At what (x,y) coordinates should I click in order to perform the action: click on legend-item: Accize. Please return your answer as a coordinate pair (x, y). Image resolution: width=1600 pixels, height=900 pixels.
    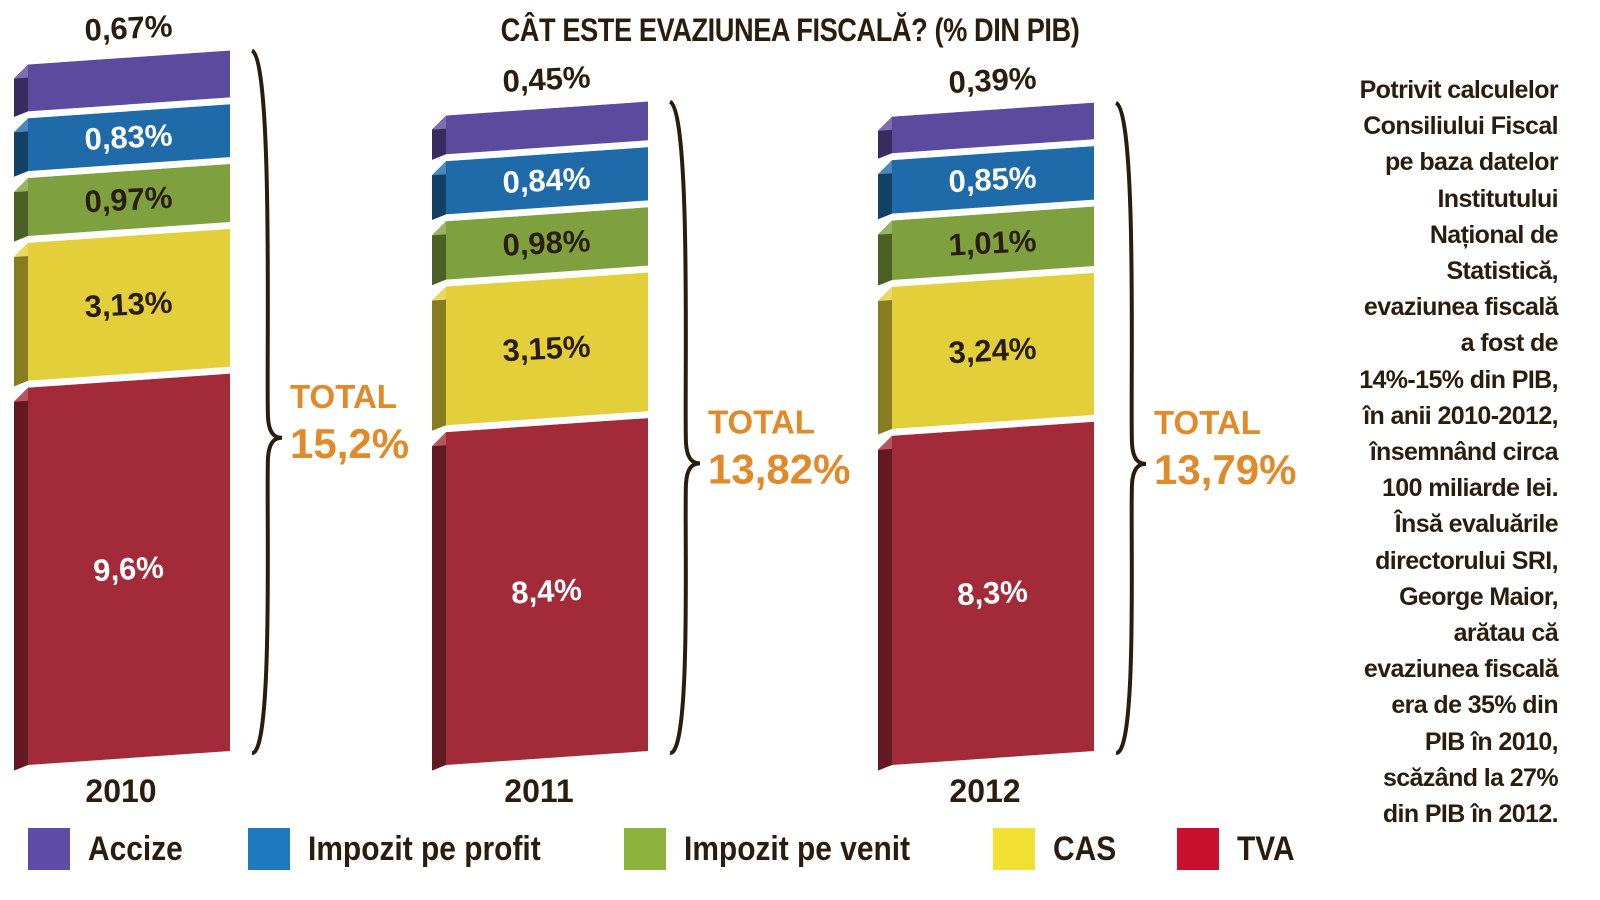
    Looking at the image, I should click on (112, 849).